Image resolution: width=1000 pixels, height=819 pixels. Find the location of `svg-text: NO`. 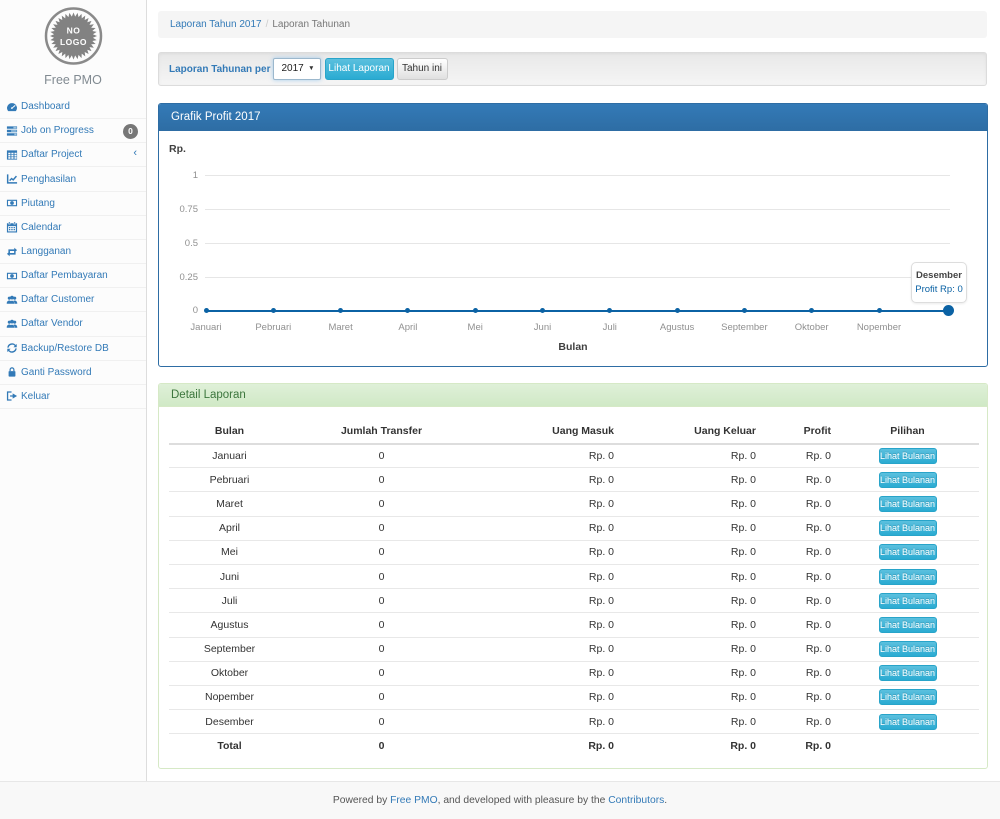

svg-text: NO is located at coordinates (74, 31).